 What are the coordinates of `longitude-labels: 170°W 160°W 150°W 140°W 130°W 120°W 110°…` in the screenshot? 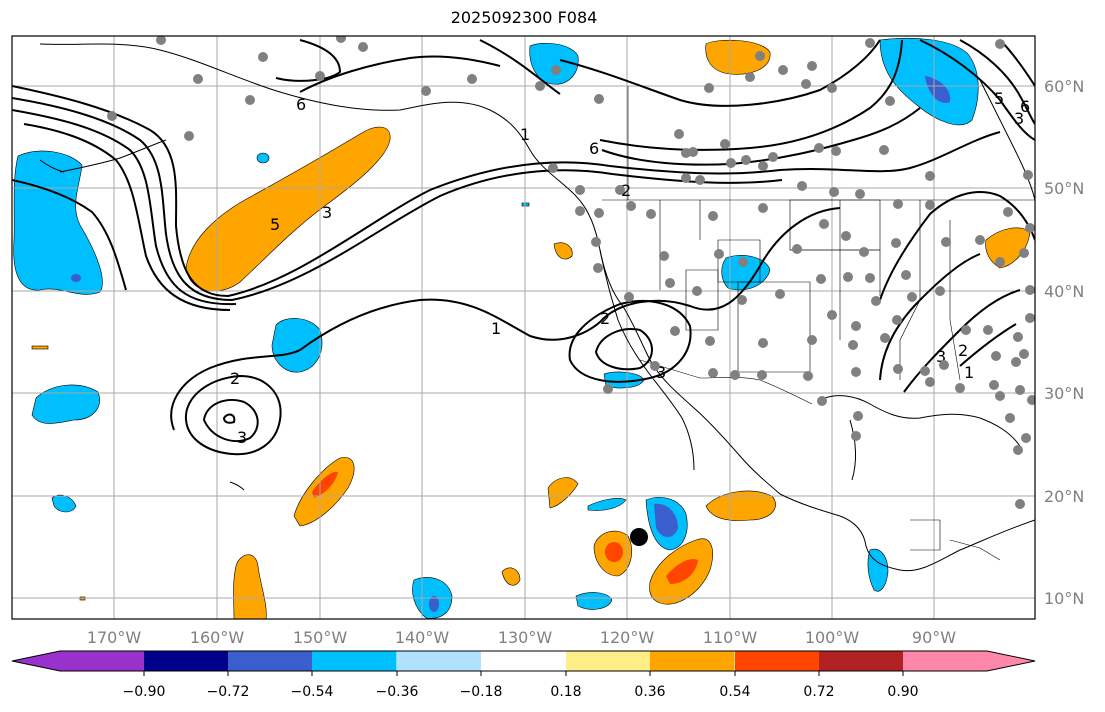 It's located at (521, 637).